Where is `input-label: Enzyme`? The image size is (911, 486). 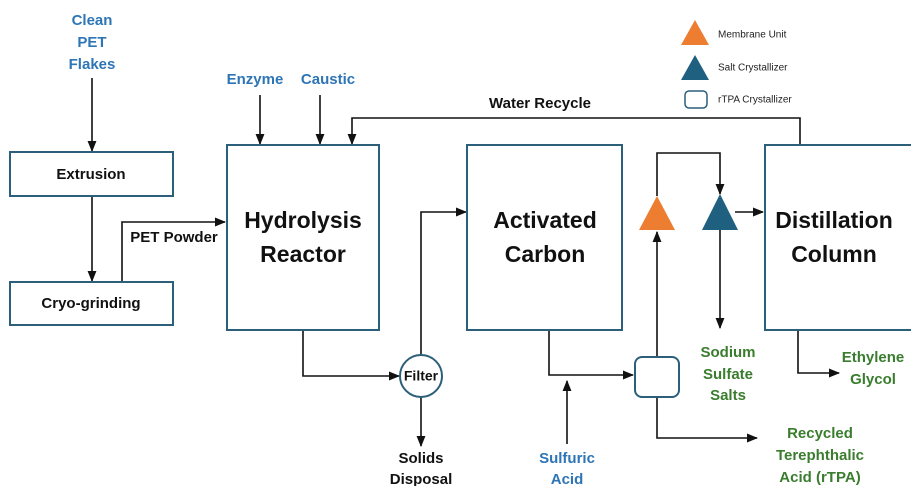
input-label: Enzyme is located at coordinates (255, 79).